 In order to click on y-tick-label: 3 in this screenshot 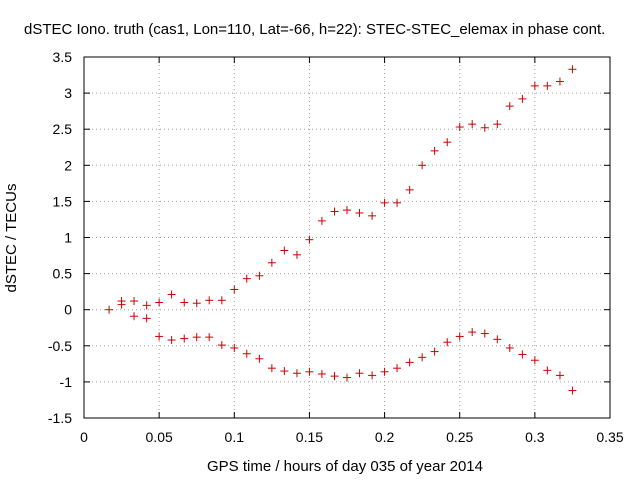, I will do `click(68, 93)`.